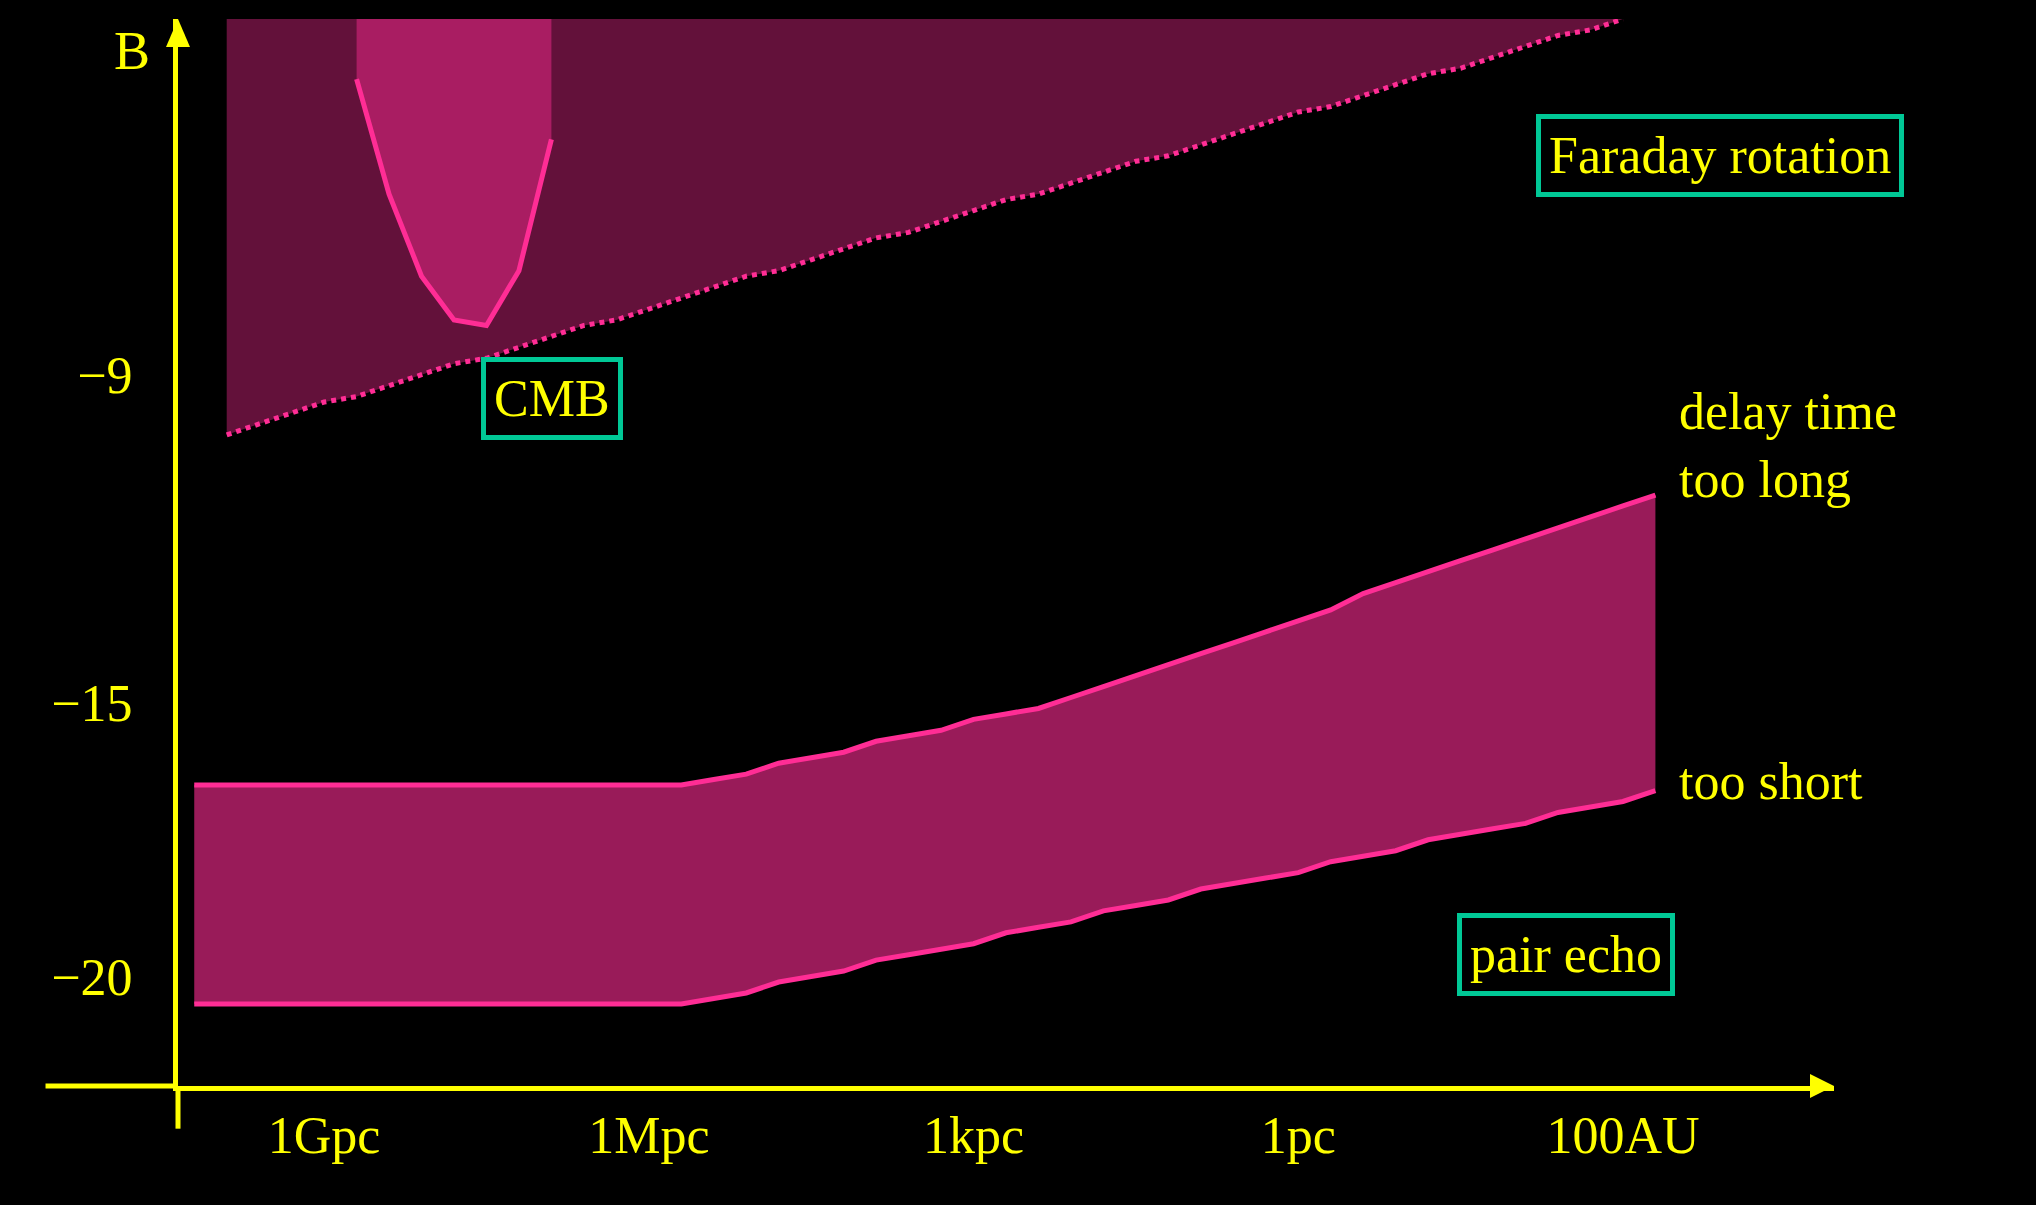  Describe the element at coordinates (1788, 445) in the screenshot. I see `text: delay time too long` at that location.